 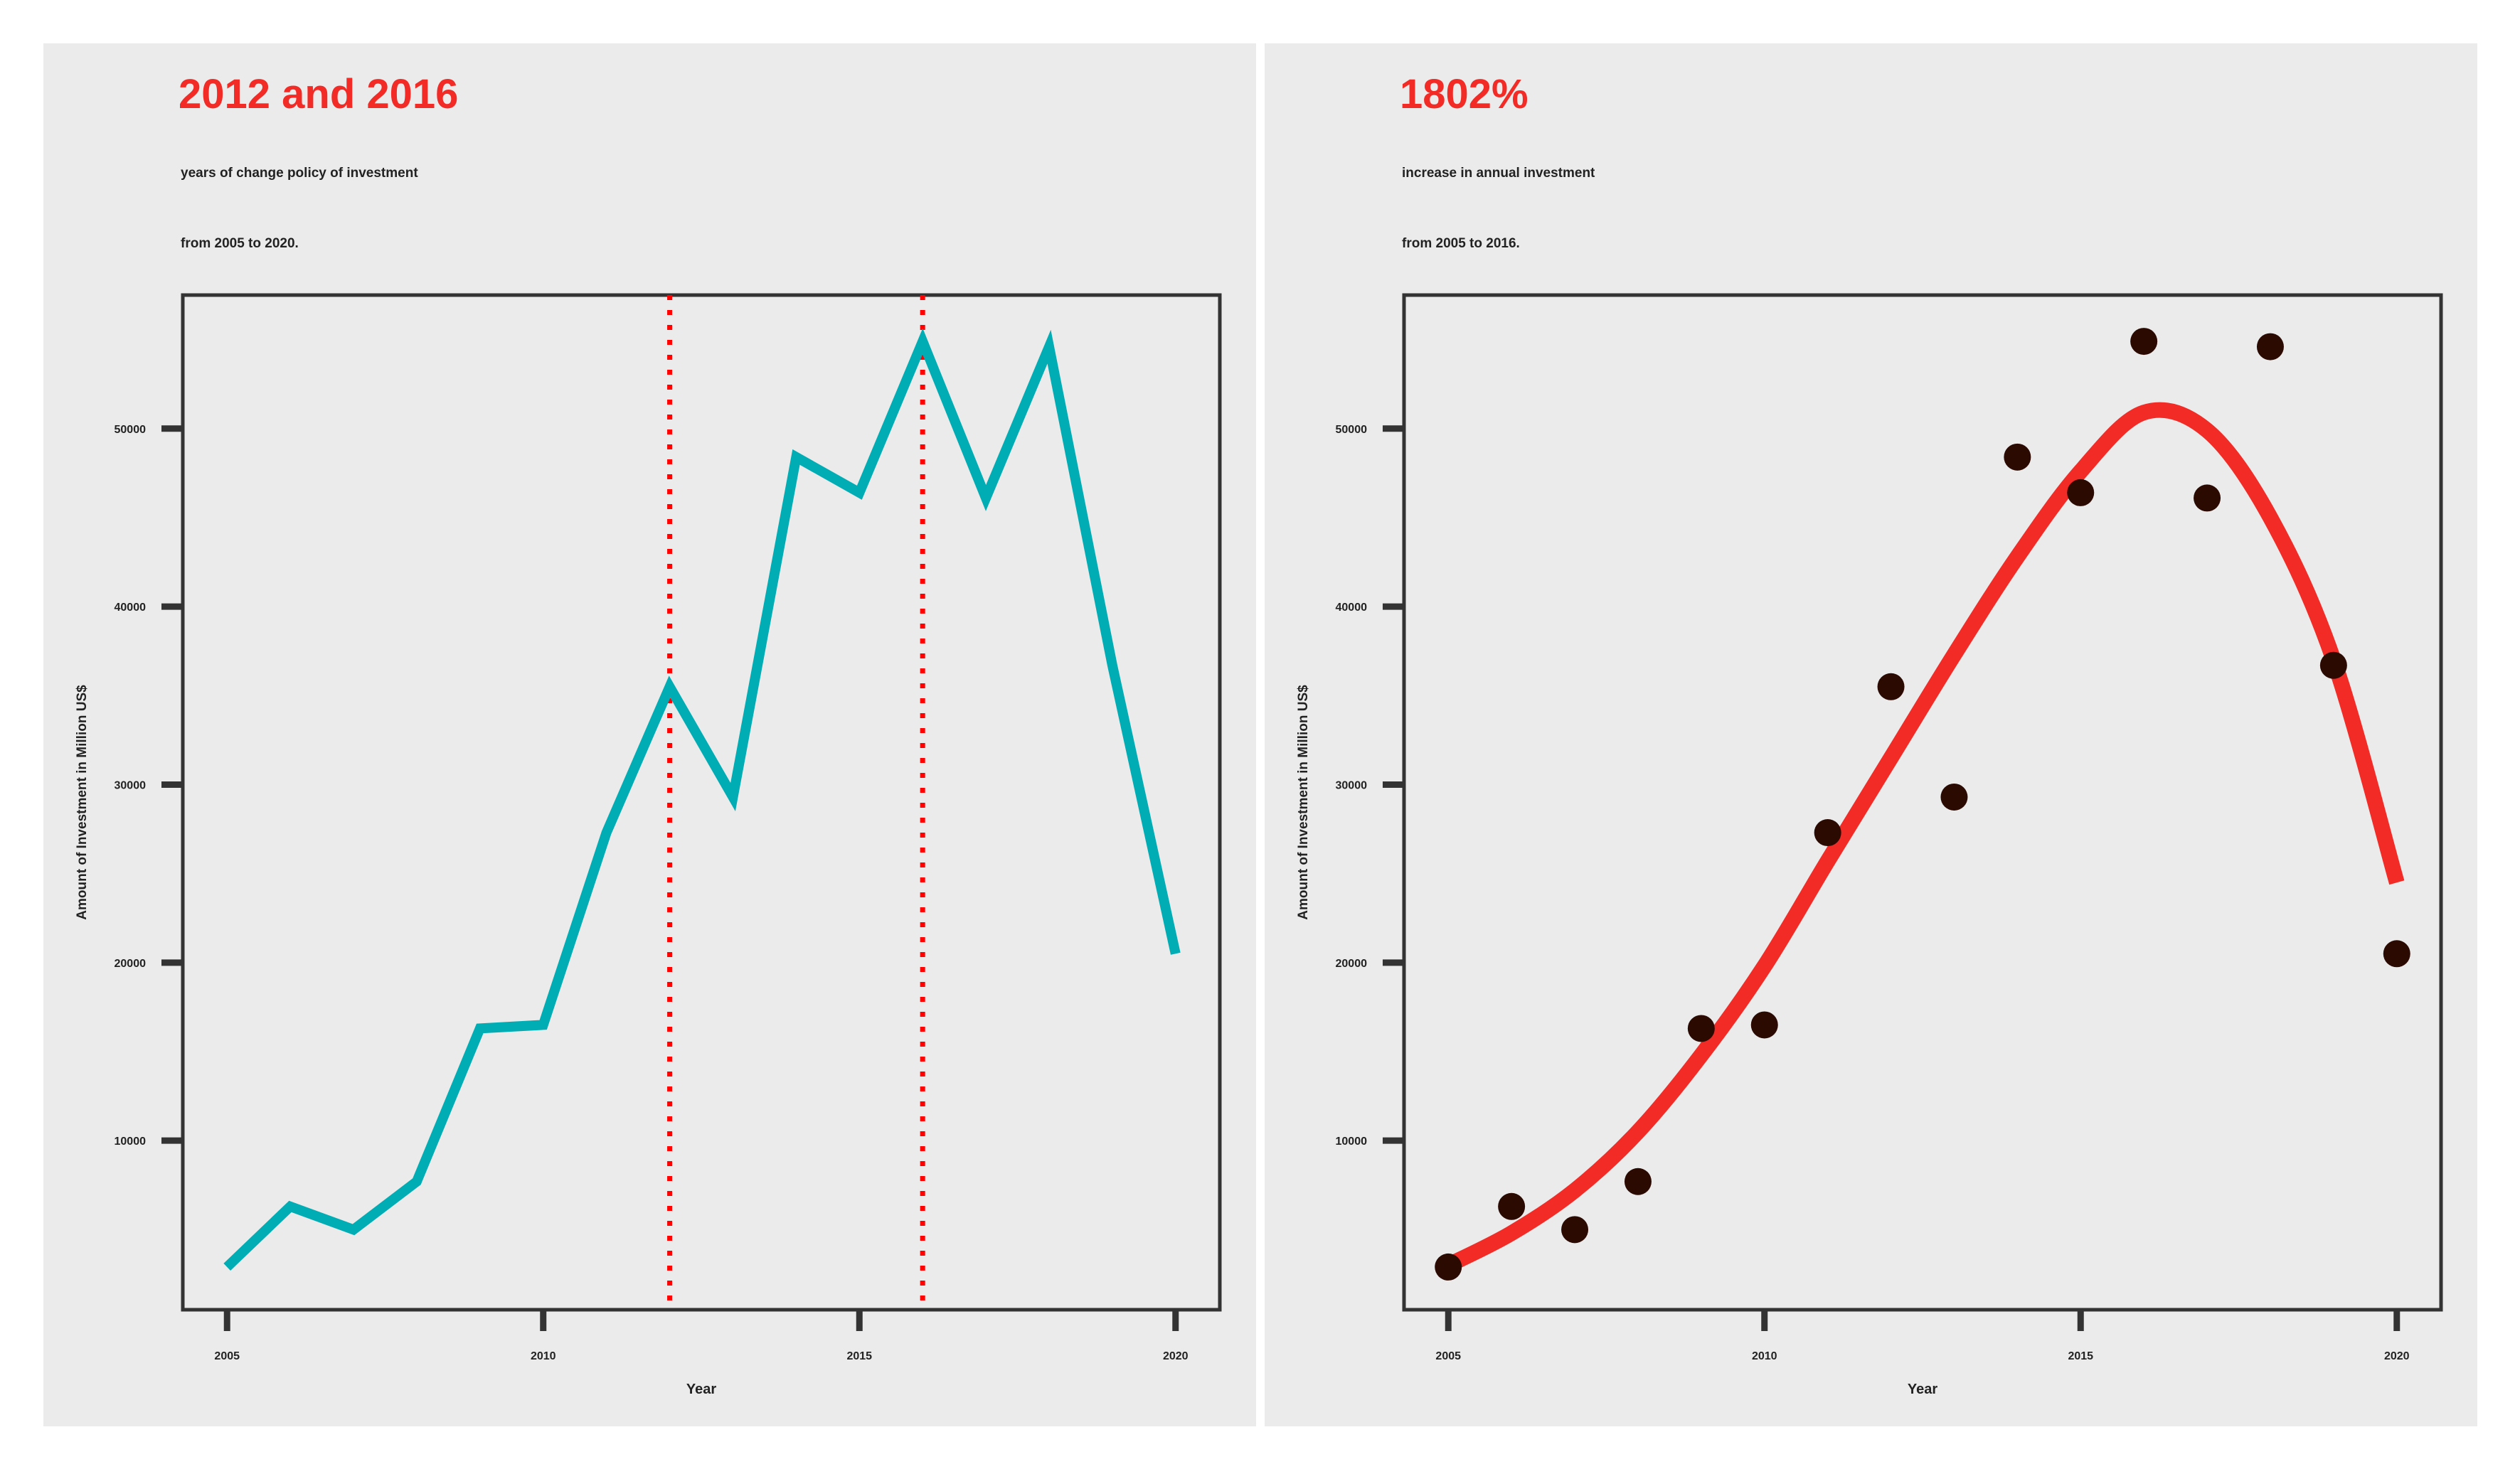 I want to click on left-y-tick-label: 50000, so click(x=131, y=430).